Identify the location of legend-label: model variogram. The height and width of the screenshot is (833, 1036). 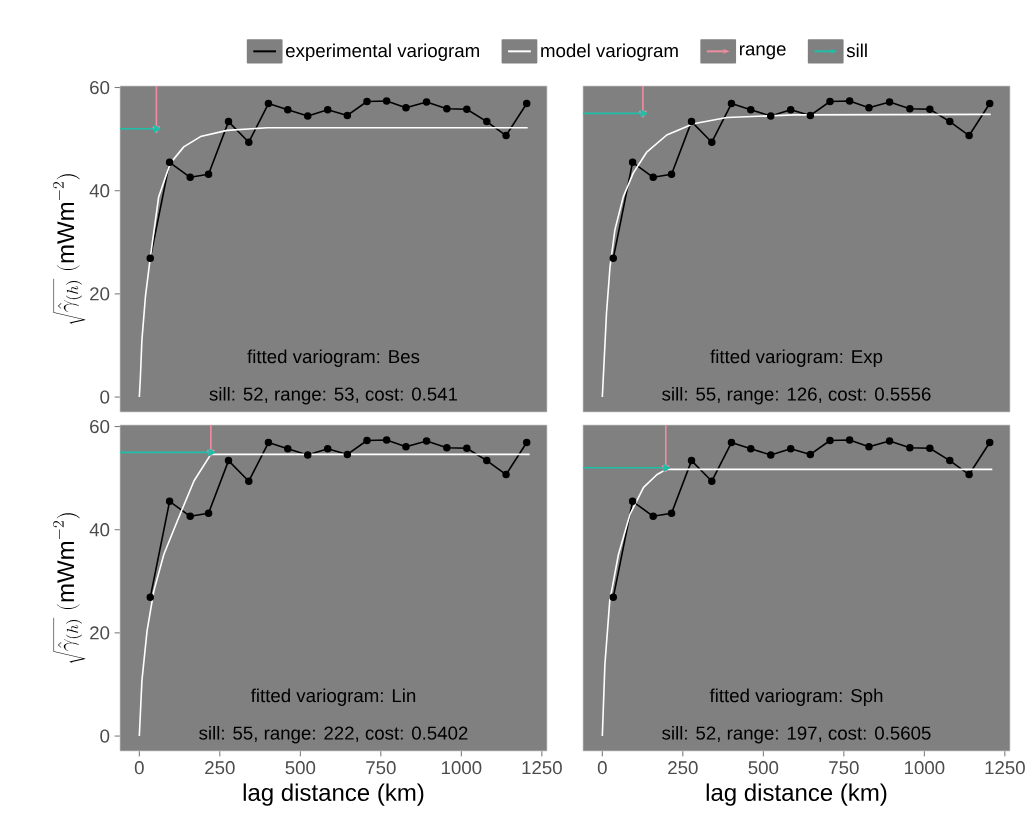
(609, 52).